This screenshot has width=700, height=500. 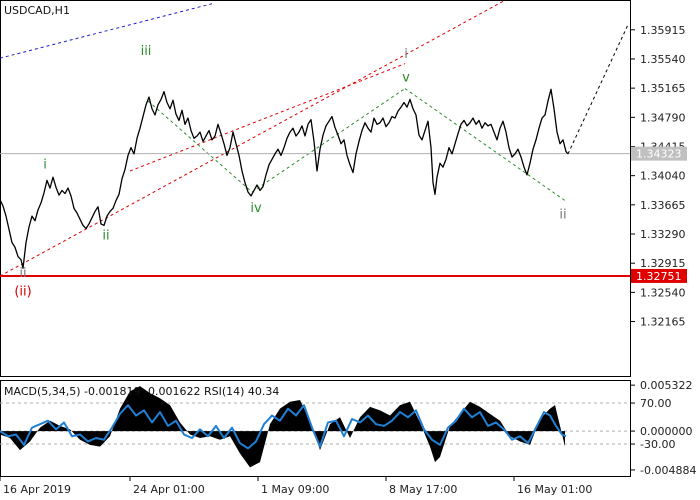 What do you see at coordinates (22, 291) in the screenshot?
I see `wave-label: (ii)` at bounding box center [22, 291].